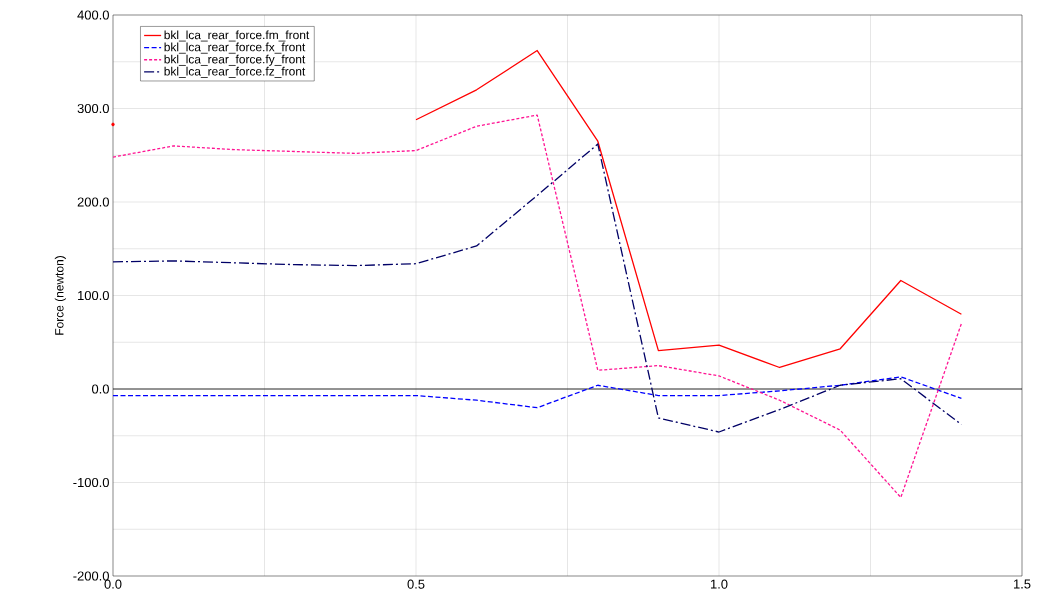  I want to click on y-tick-label: 300.0, so click(93, 108).